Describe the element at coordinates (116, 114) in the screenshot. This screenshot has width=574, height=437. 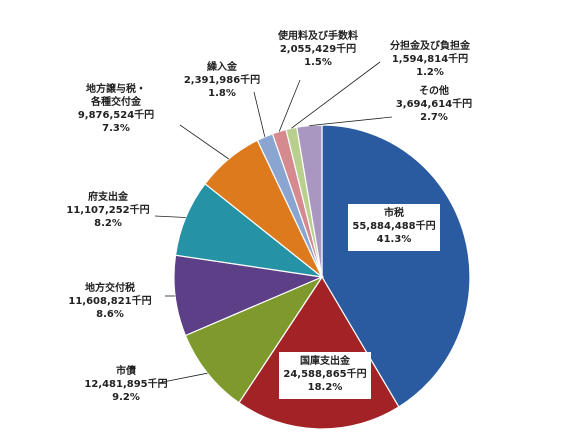
I see `slice-value: 9,876,524千円` at that location.